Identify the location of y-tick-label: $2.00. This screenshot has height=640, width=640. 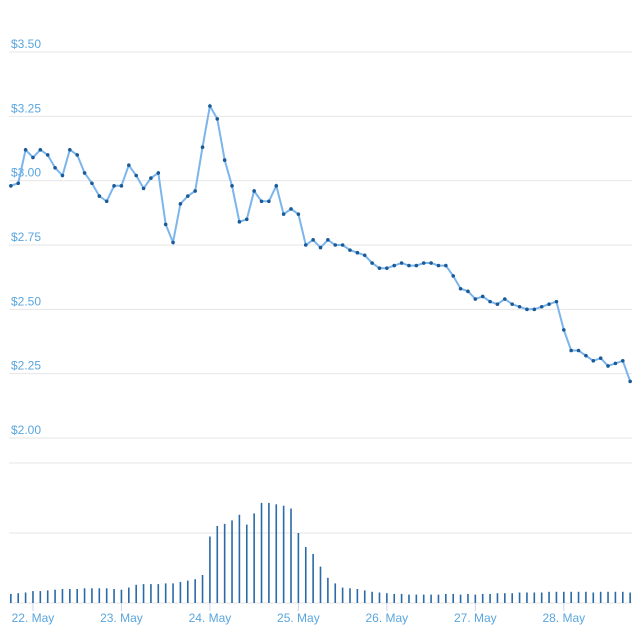
(26, 430).